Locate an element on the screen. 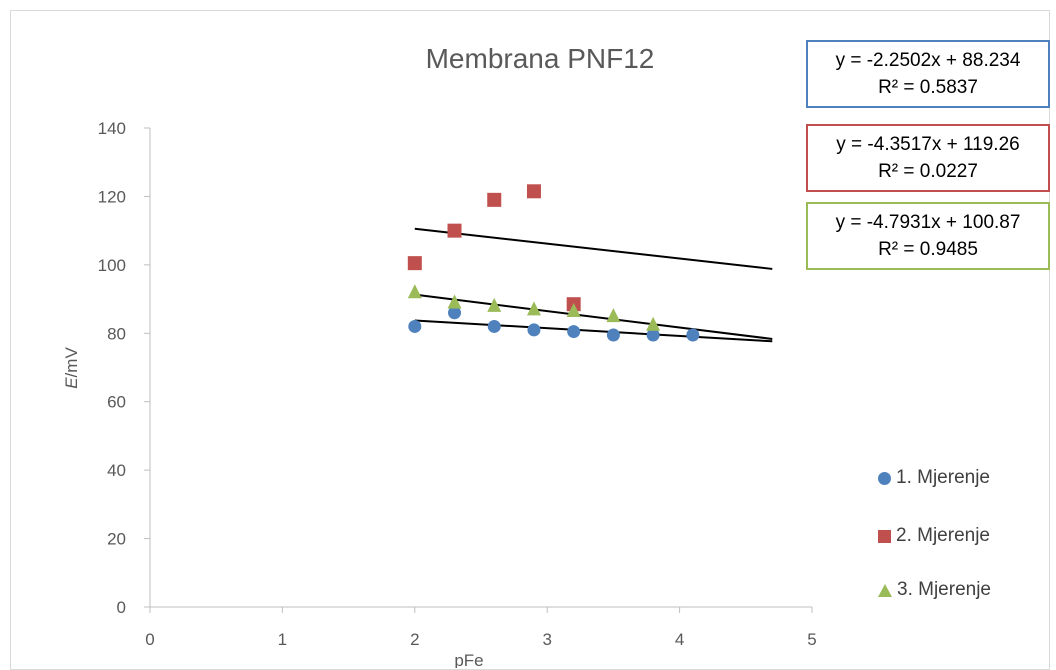  y-tick-label: 40 is located at coordinates (116, 470).